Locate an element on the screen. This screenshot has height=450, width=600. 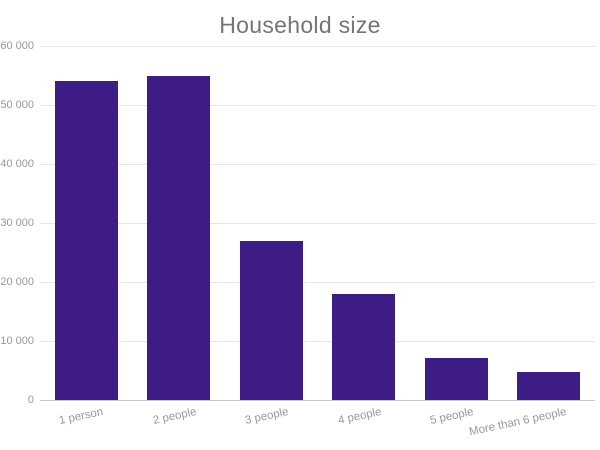
y-axis-tick-label: 10 000 is located at coordinates (17, 341).